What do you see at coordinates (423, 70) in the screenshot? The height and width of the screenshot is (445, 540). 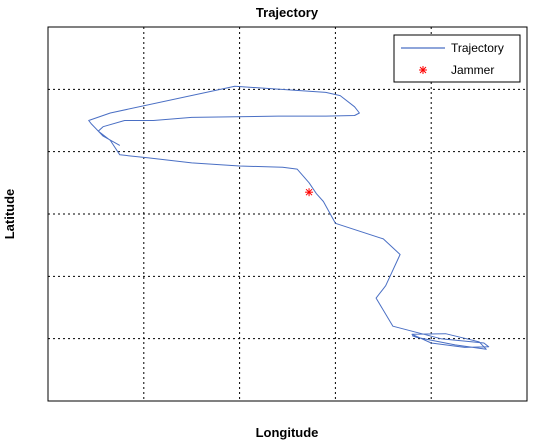 I see `legend-jammer-marker` at bounding box center [423, 70].